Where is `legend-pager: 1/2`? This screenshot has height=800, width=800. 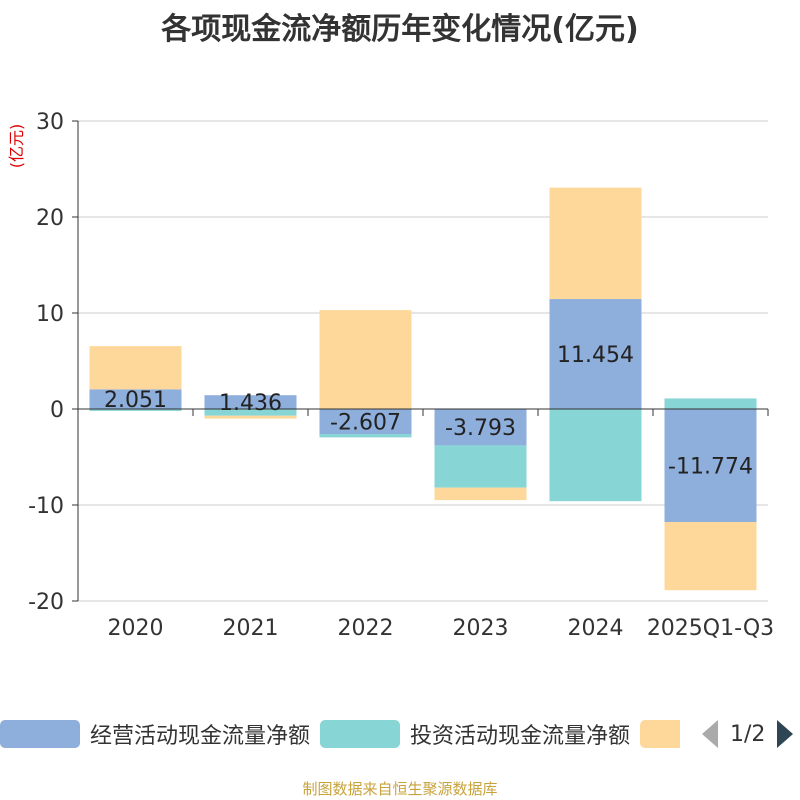 legend-pager: 1/2 is located at coordinates (748, 734).